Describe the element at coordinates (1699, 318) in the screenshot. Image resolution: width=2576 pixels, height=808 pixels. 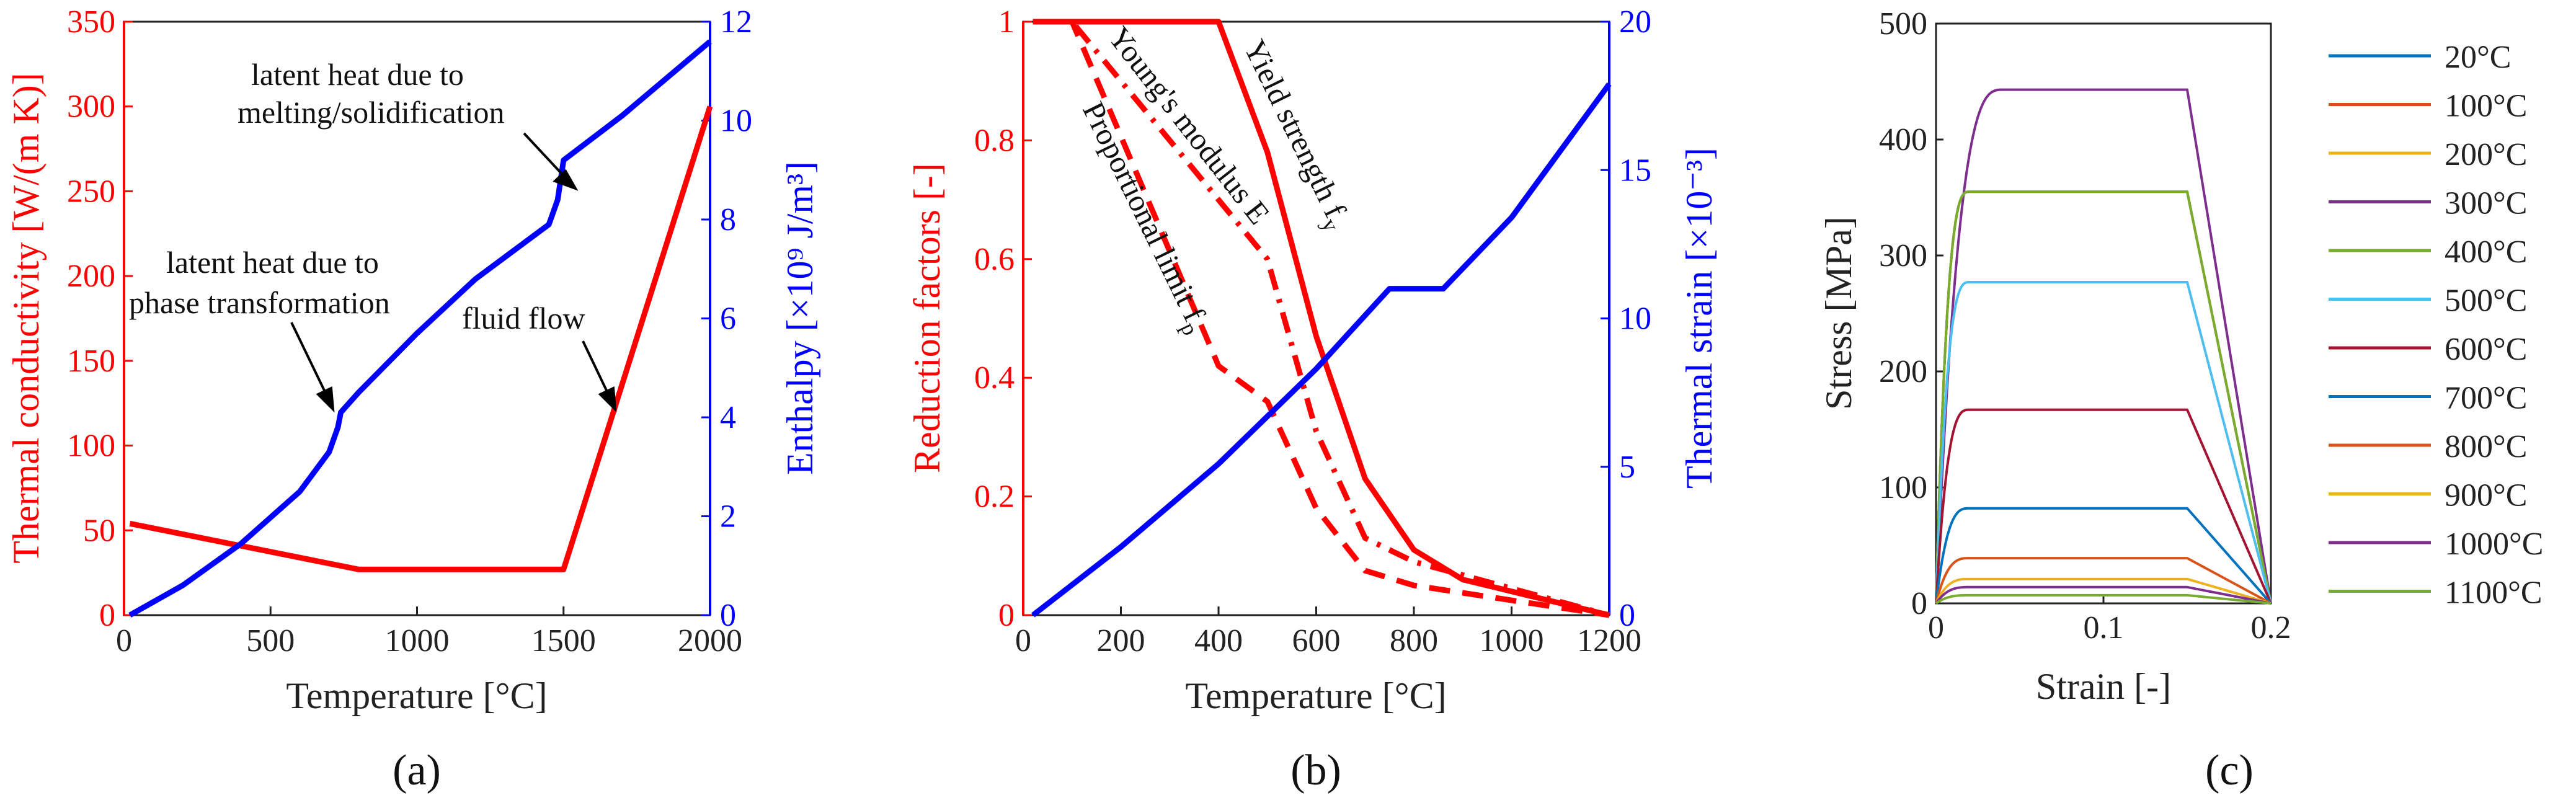
I see `panel-b-right-y-axis-label: Thermal strain [×10⁻³]` at that location.